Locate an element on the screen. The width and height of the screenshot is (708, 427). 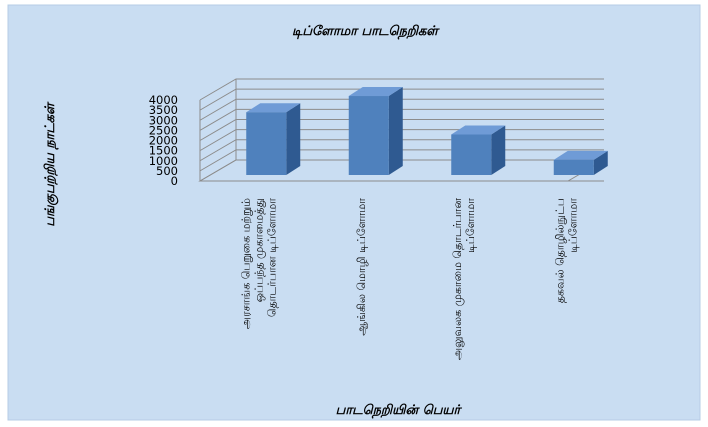
x-tick-label: ஆங்கில மொழி டிப்ளோமா is located at coordinates (361, 267).